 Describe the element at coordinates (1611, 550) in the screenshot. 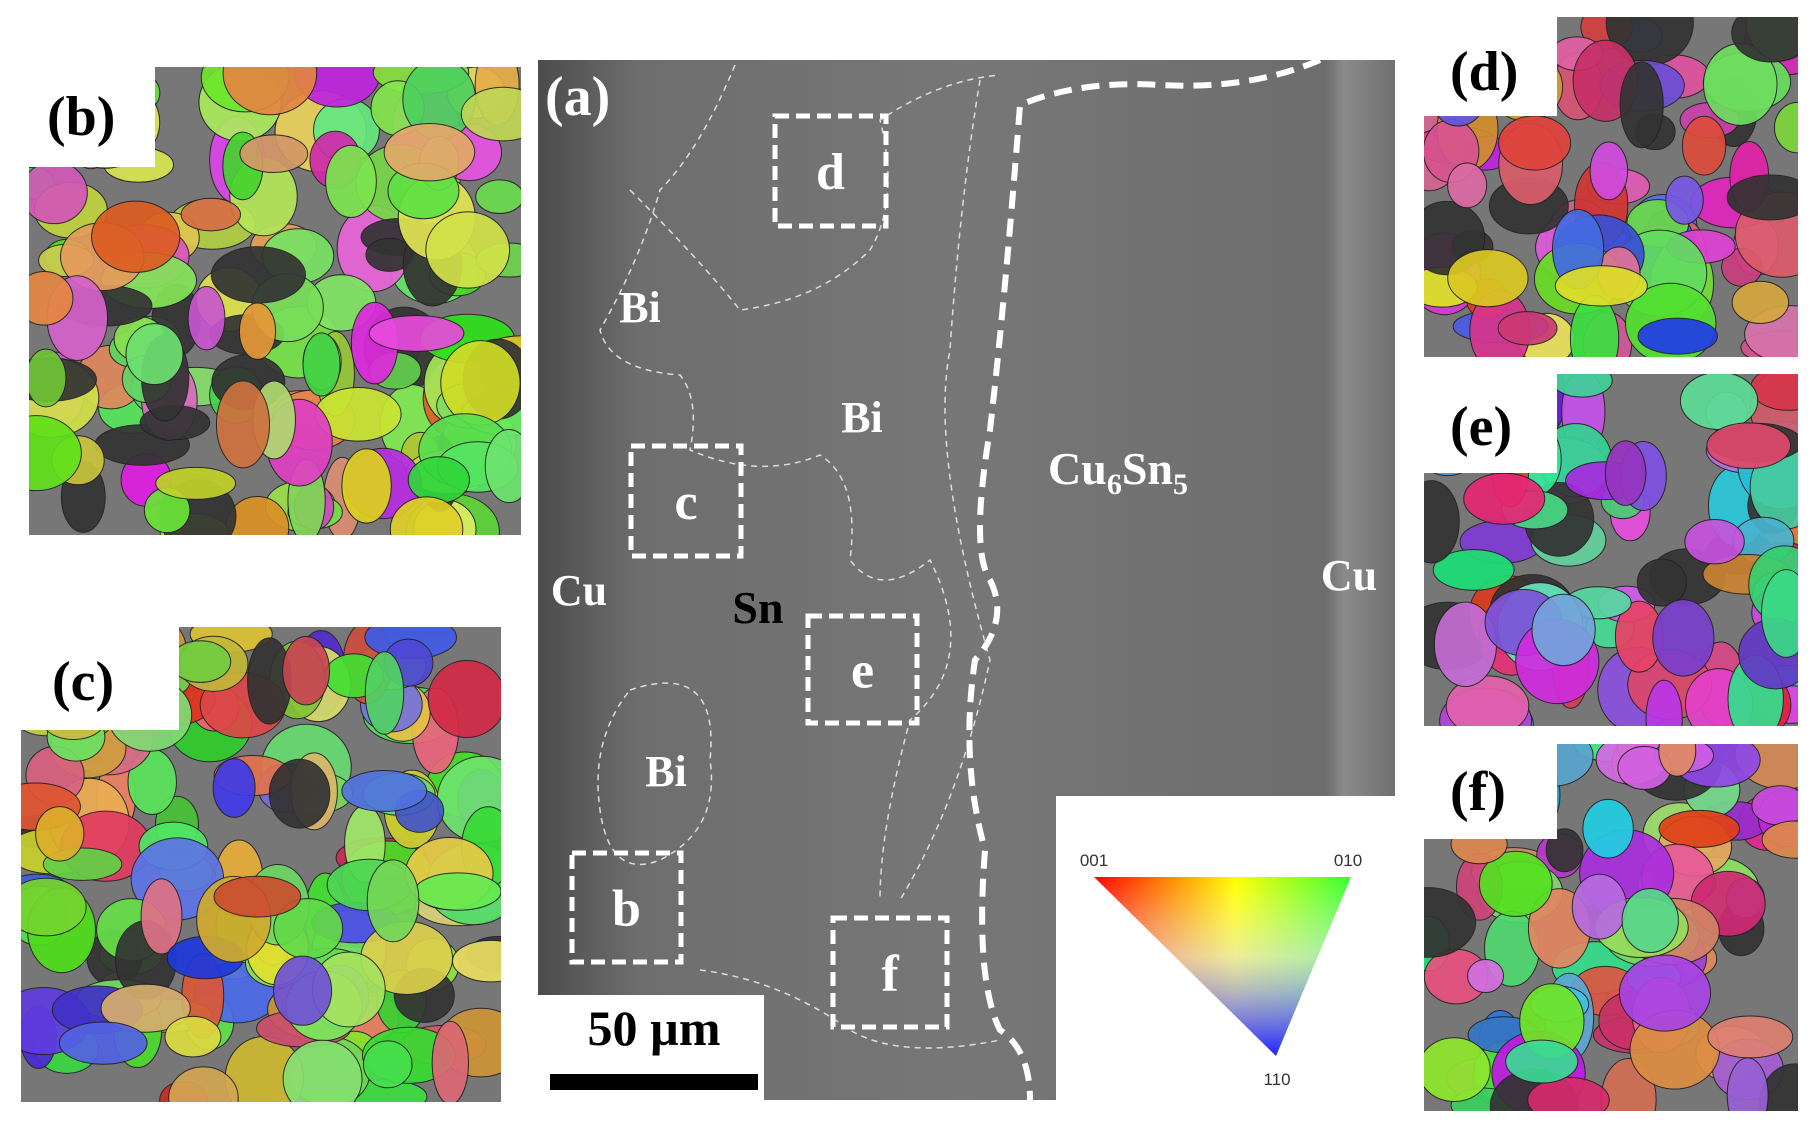

I see `ebsd-map` at that location.